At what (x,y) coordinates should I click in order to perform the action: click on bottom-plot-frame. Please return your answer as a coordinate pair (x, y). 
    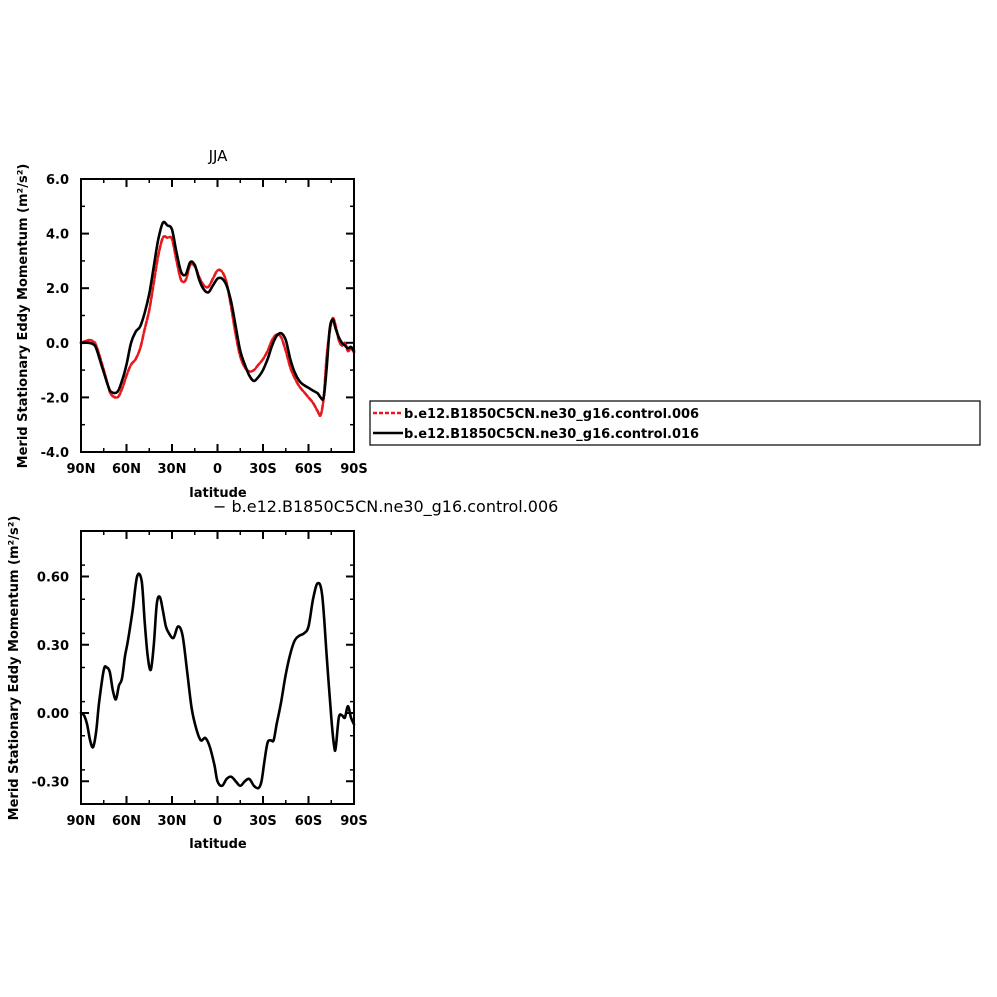
    Looking at the image, I should click on (217, 667).